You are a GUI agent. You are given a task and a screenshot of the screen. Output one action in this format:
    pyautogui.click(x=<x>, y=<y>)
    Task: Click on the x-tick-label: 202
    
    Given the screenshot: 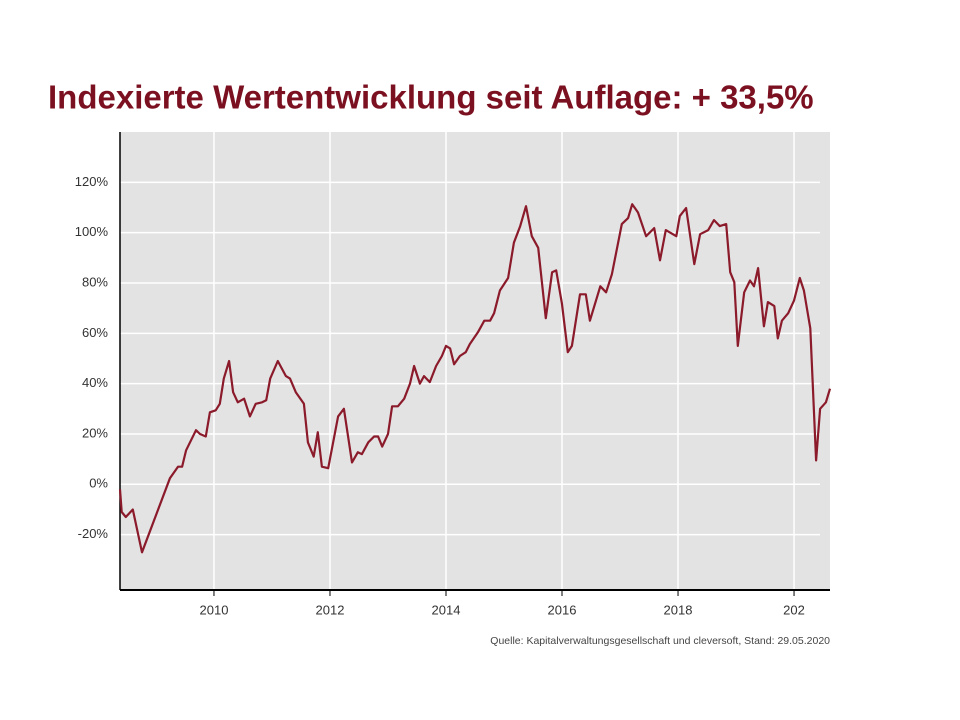 What is the action you would take?
    pyautogui.click(x=794, y=609)
    